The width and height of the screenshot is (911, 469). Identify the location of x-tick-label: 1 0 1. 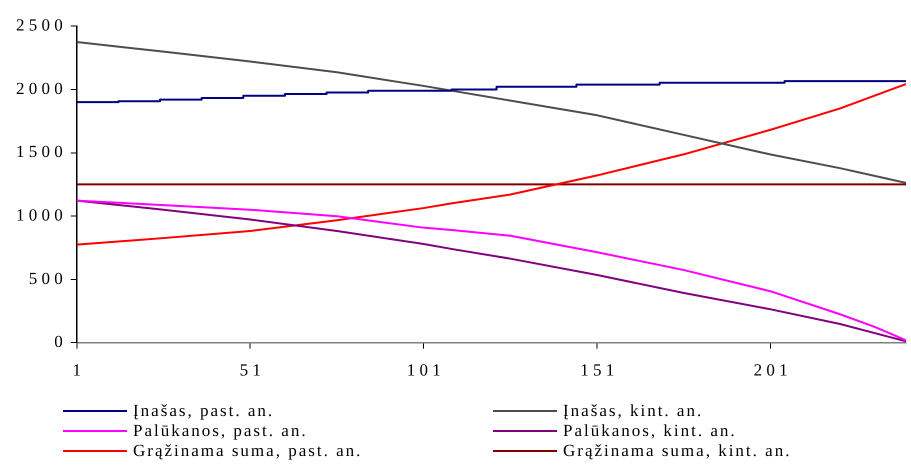
(423, 370).